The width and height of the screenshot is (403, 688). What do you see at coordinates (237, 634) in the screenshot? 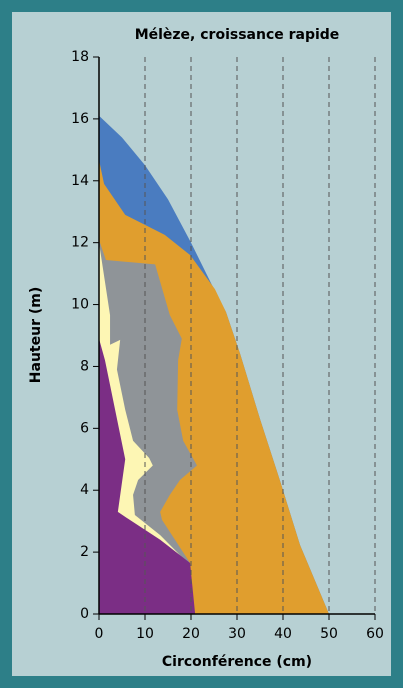
I see `x-tick-label: 30` at bounding box center [237, 634].